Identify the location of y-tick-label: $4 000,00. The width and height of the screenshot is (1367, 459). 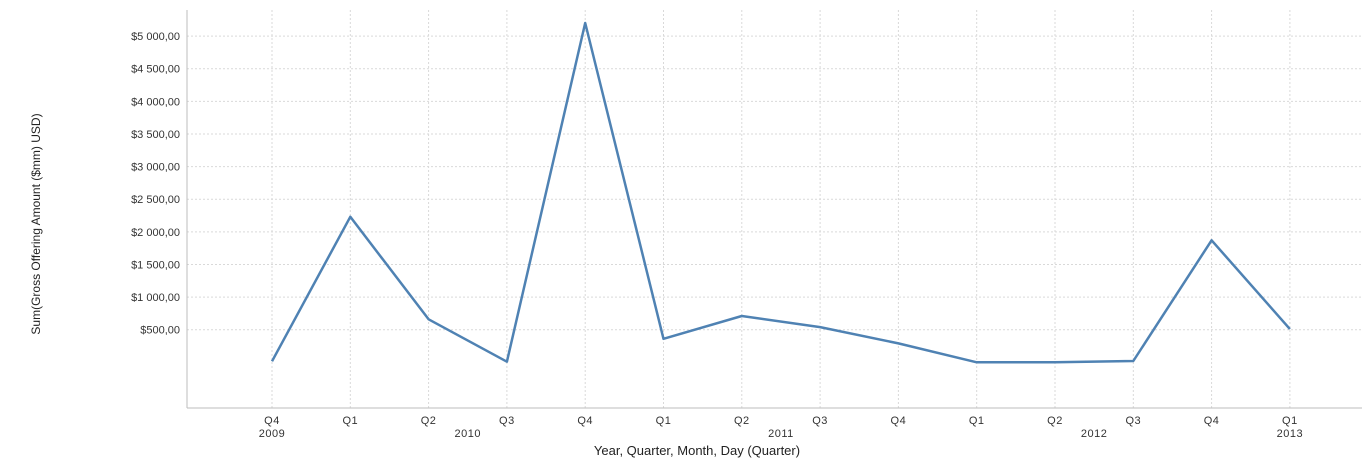
(155, 102).